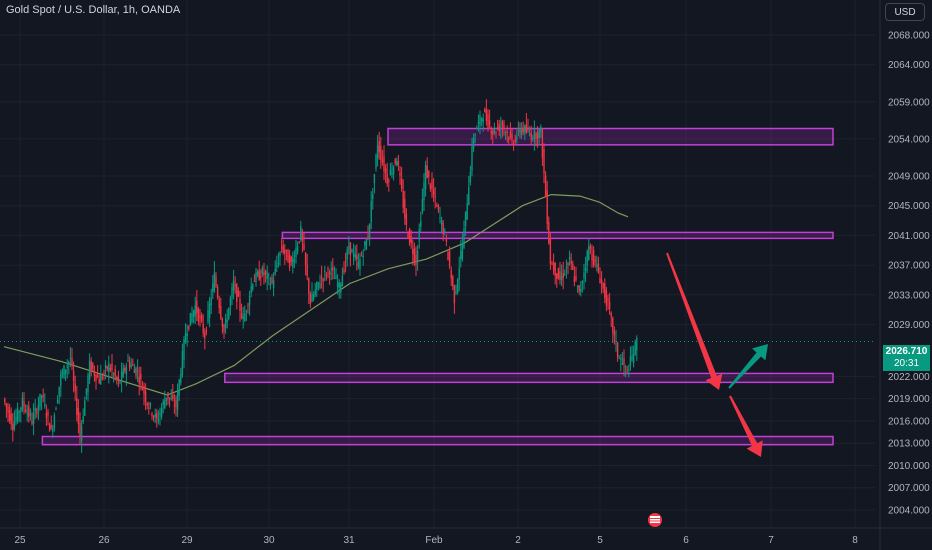 Image resolution: width=932 pixels, height=550 pixels. Describe the element at coordinates (434, 540) in the screenshot. I see `x-tick-label: Feb` at that location.